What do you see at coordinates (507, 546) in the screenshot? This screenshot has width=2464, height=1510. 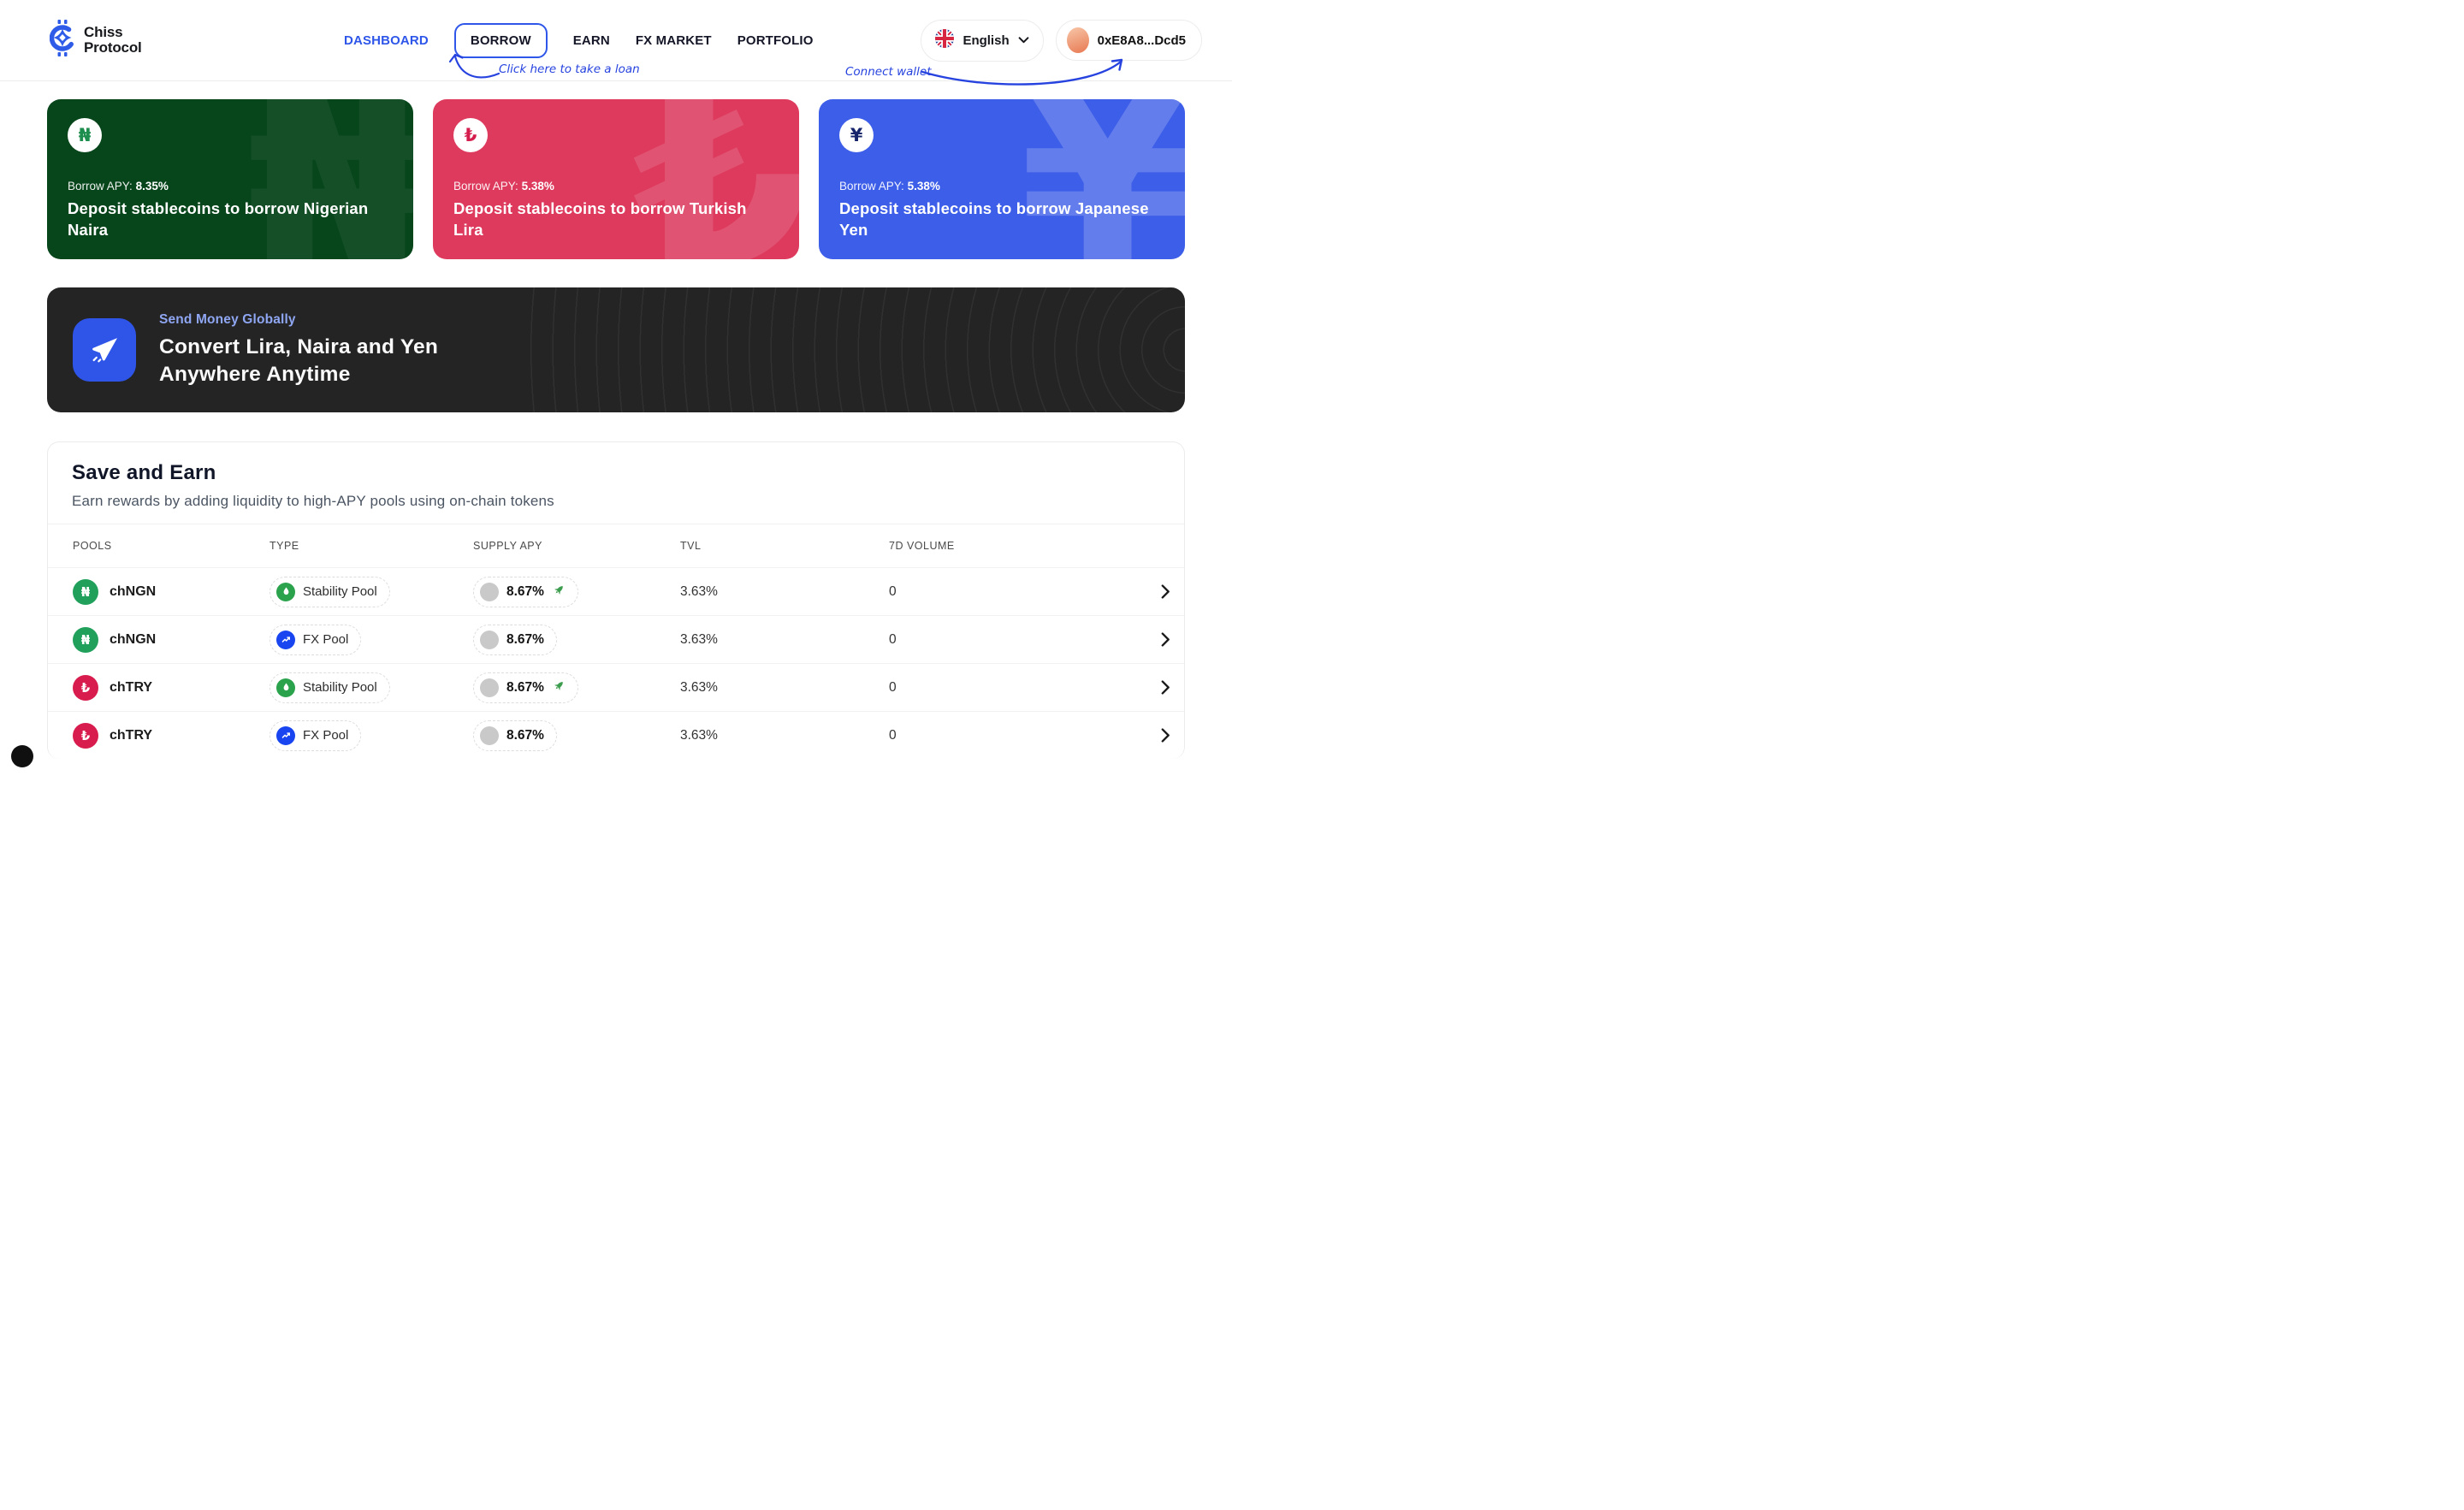 I see `col-supply-apy: SUPPLY APY` at bounding box center [507, 546].